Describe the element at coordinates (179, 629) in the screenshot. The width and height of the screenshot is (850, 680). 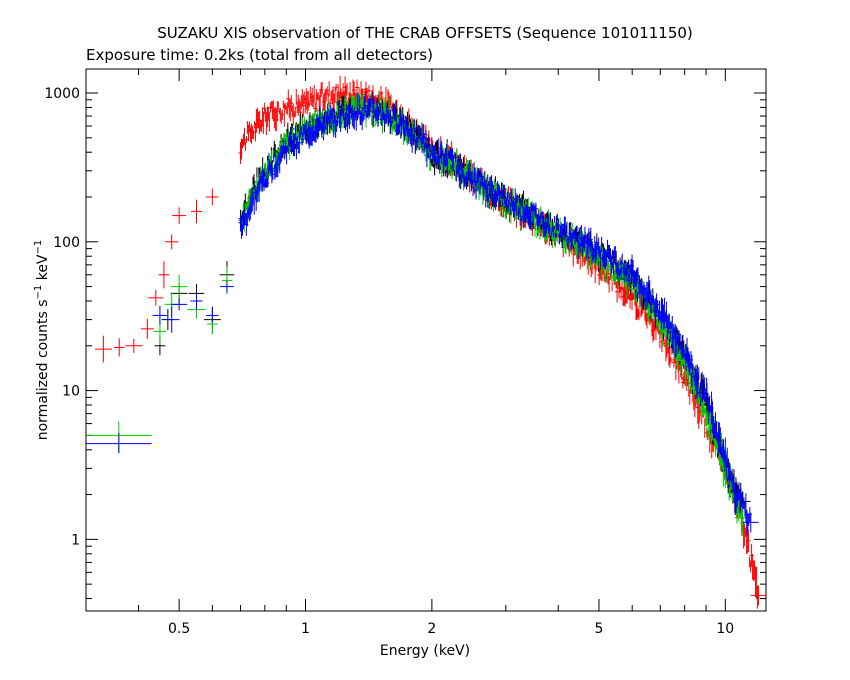
I see `x-tick-label: 0.5` at that location.